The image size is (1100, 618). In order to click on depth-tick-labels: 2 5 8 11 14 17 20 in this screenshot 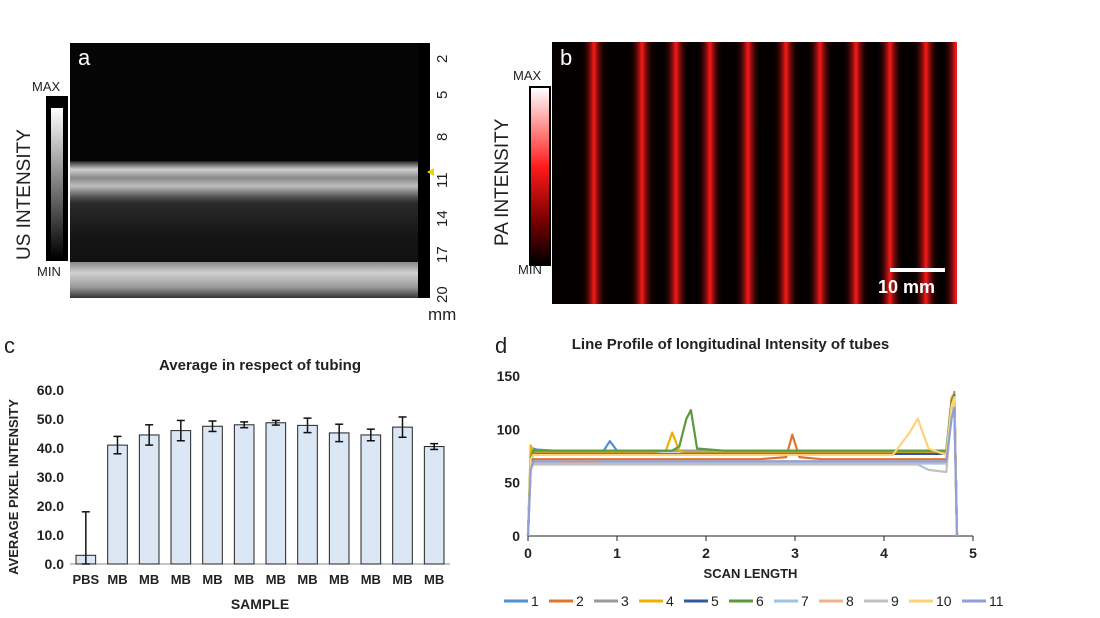, I will do `click(449, 173)`.